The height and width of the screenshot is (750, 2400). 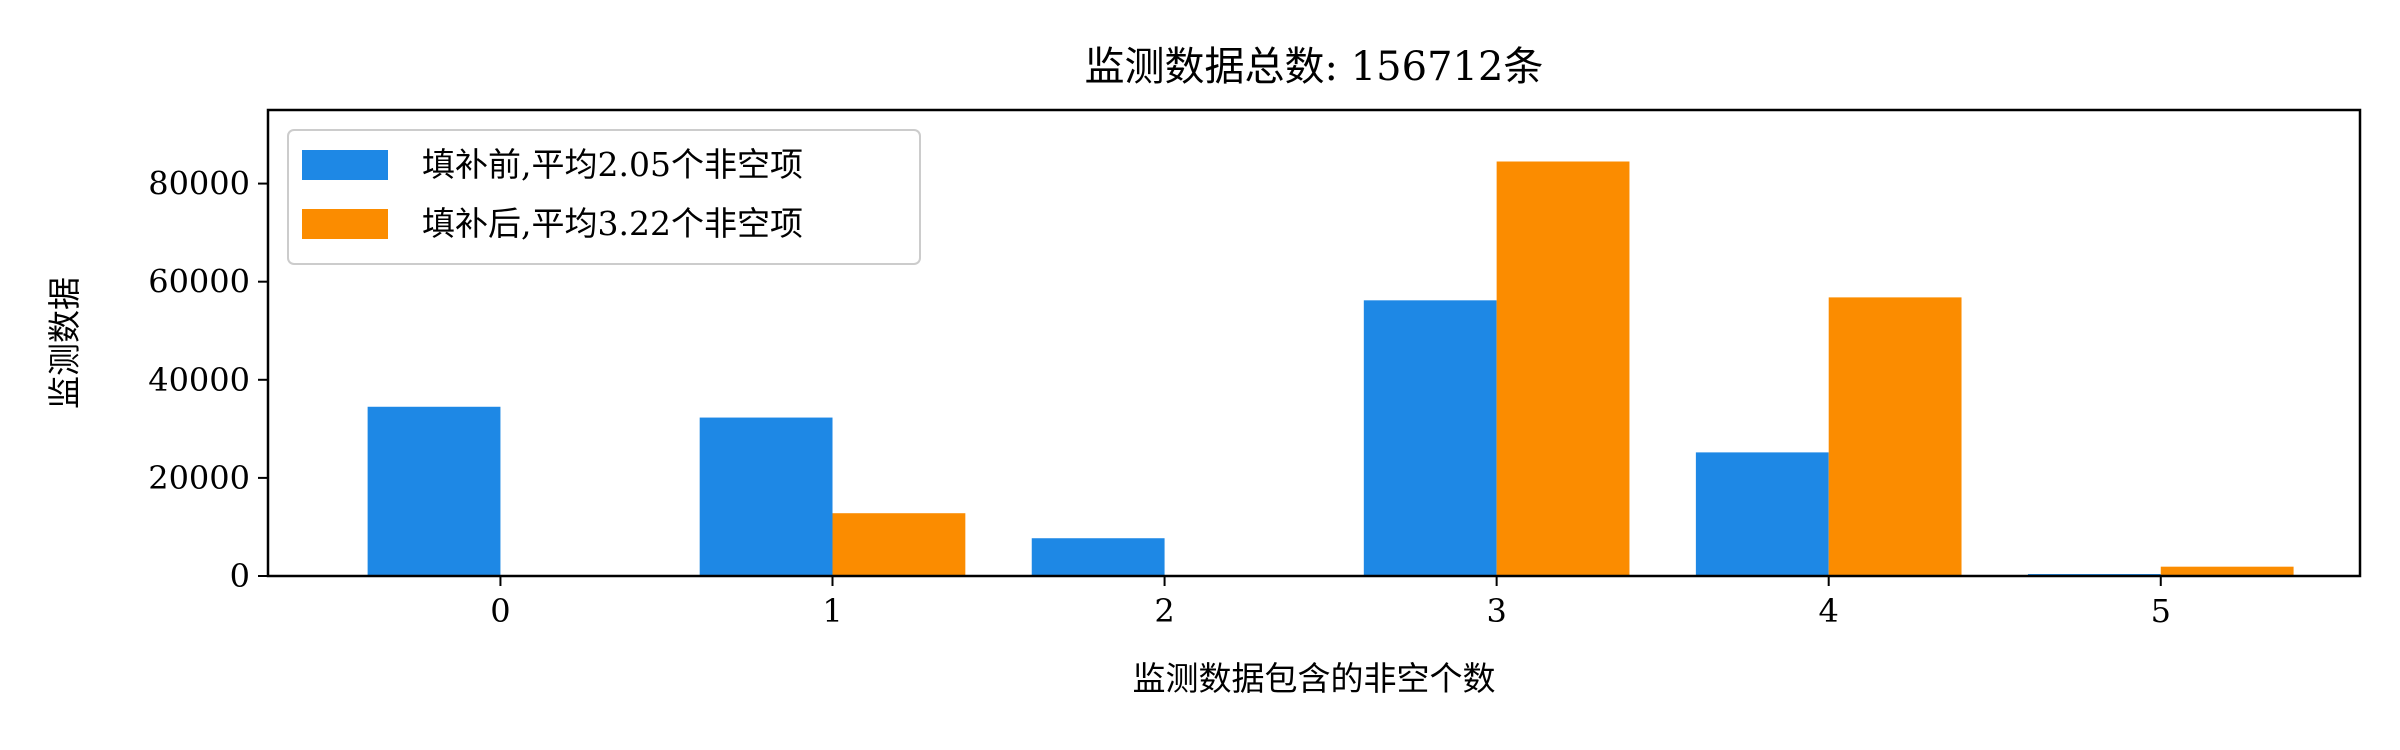 What do you see at coordinates (1098, 557) in the screenshot?
I see `bar-s0-c2` at bounding box center [1098, 557].